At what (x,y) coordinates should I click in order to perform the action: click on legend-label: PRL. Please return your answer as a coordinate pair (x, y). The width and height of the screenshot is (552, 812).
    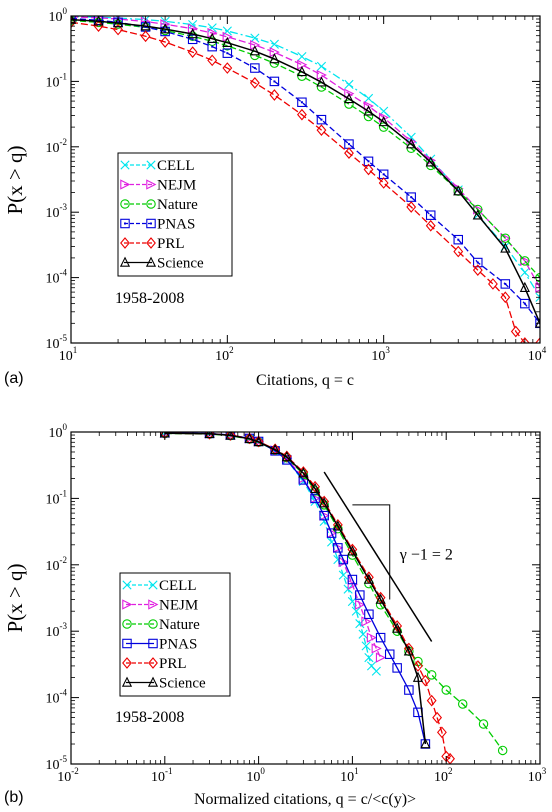
    Looking at the image, I should click on (173, 664).